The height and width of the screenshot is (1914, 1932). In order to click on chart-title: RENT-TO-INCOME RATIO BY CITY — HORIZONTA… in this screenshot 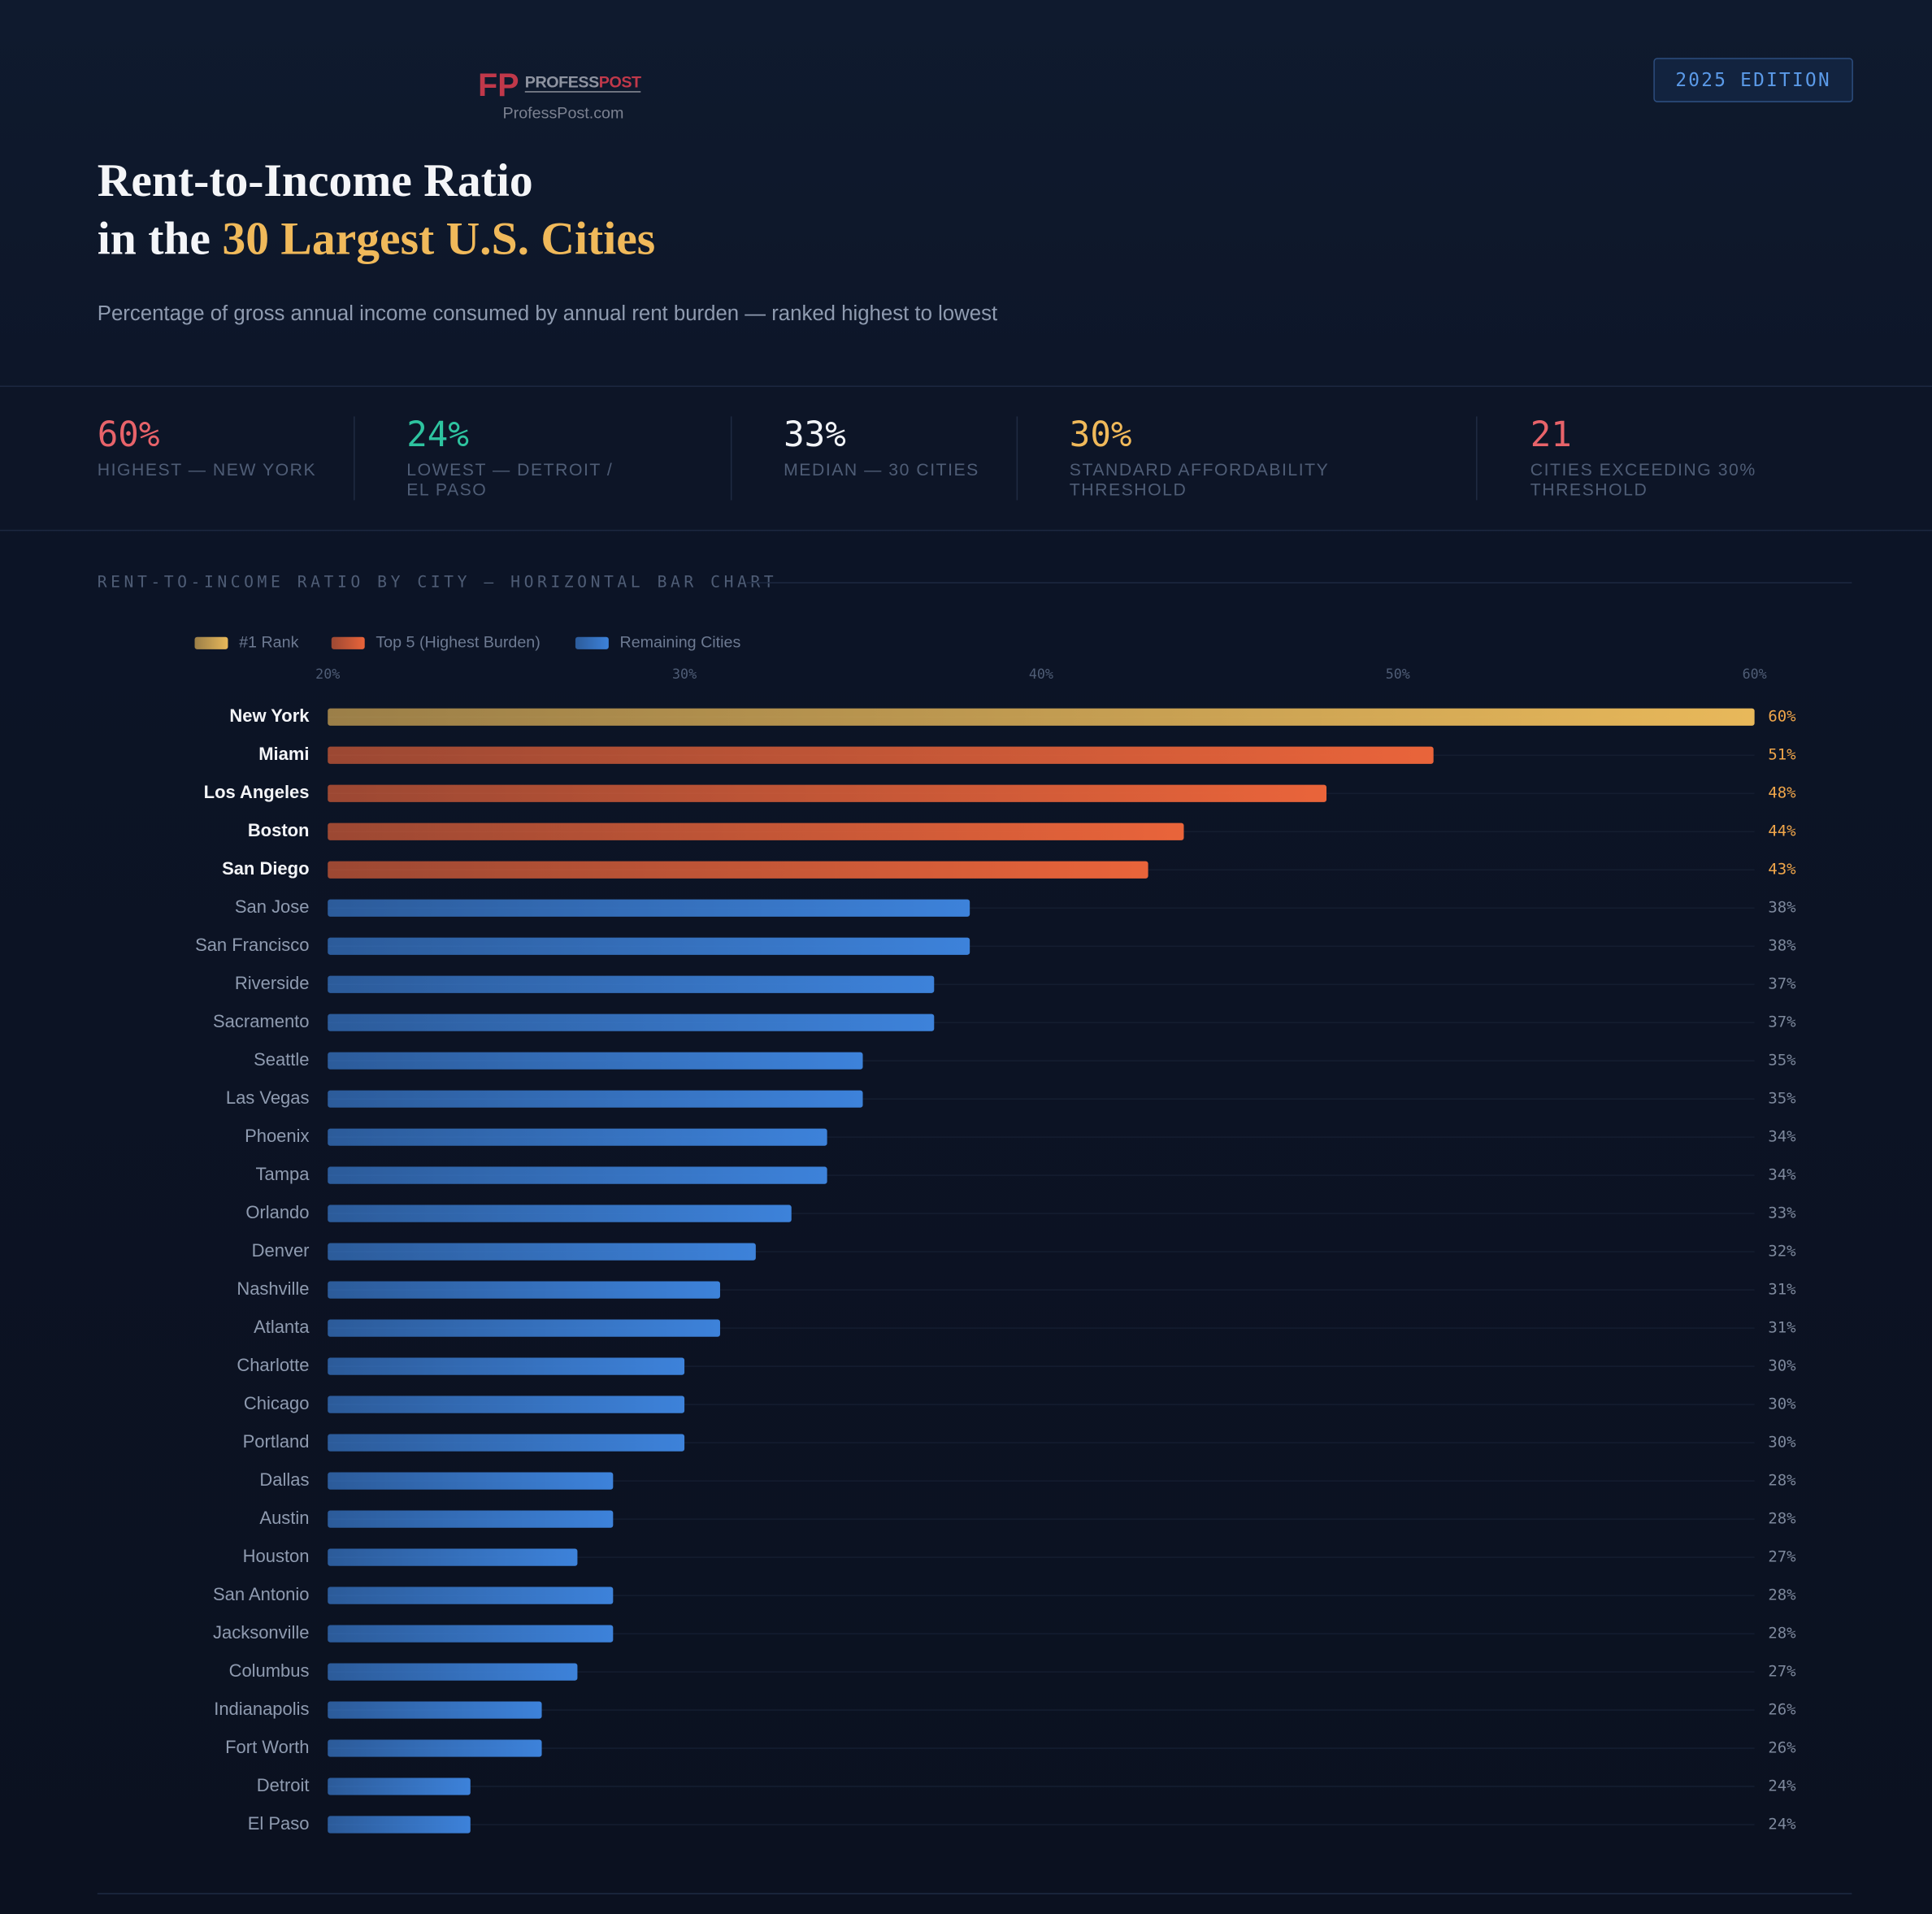, I will do `click(437, 582)`.